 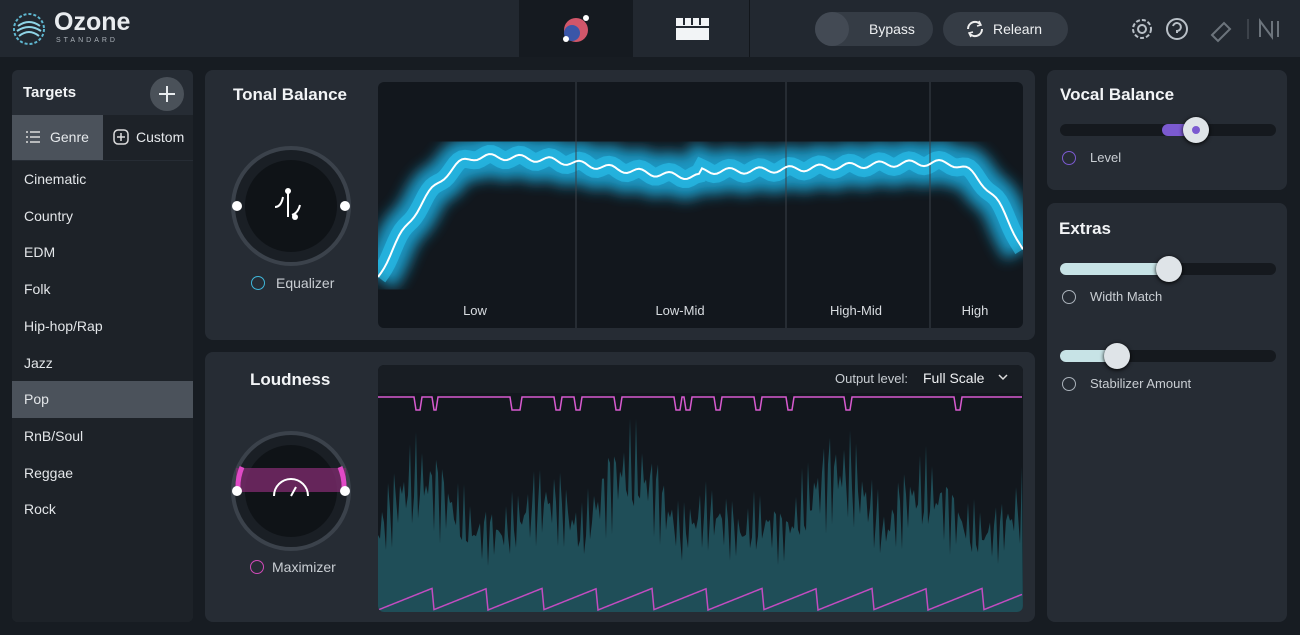 What do you see at coordinates (49, 472) in the screenshot?
I see `genre-item: Reggae` at bounding box center [49, 472].